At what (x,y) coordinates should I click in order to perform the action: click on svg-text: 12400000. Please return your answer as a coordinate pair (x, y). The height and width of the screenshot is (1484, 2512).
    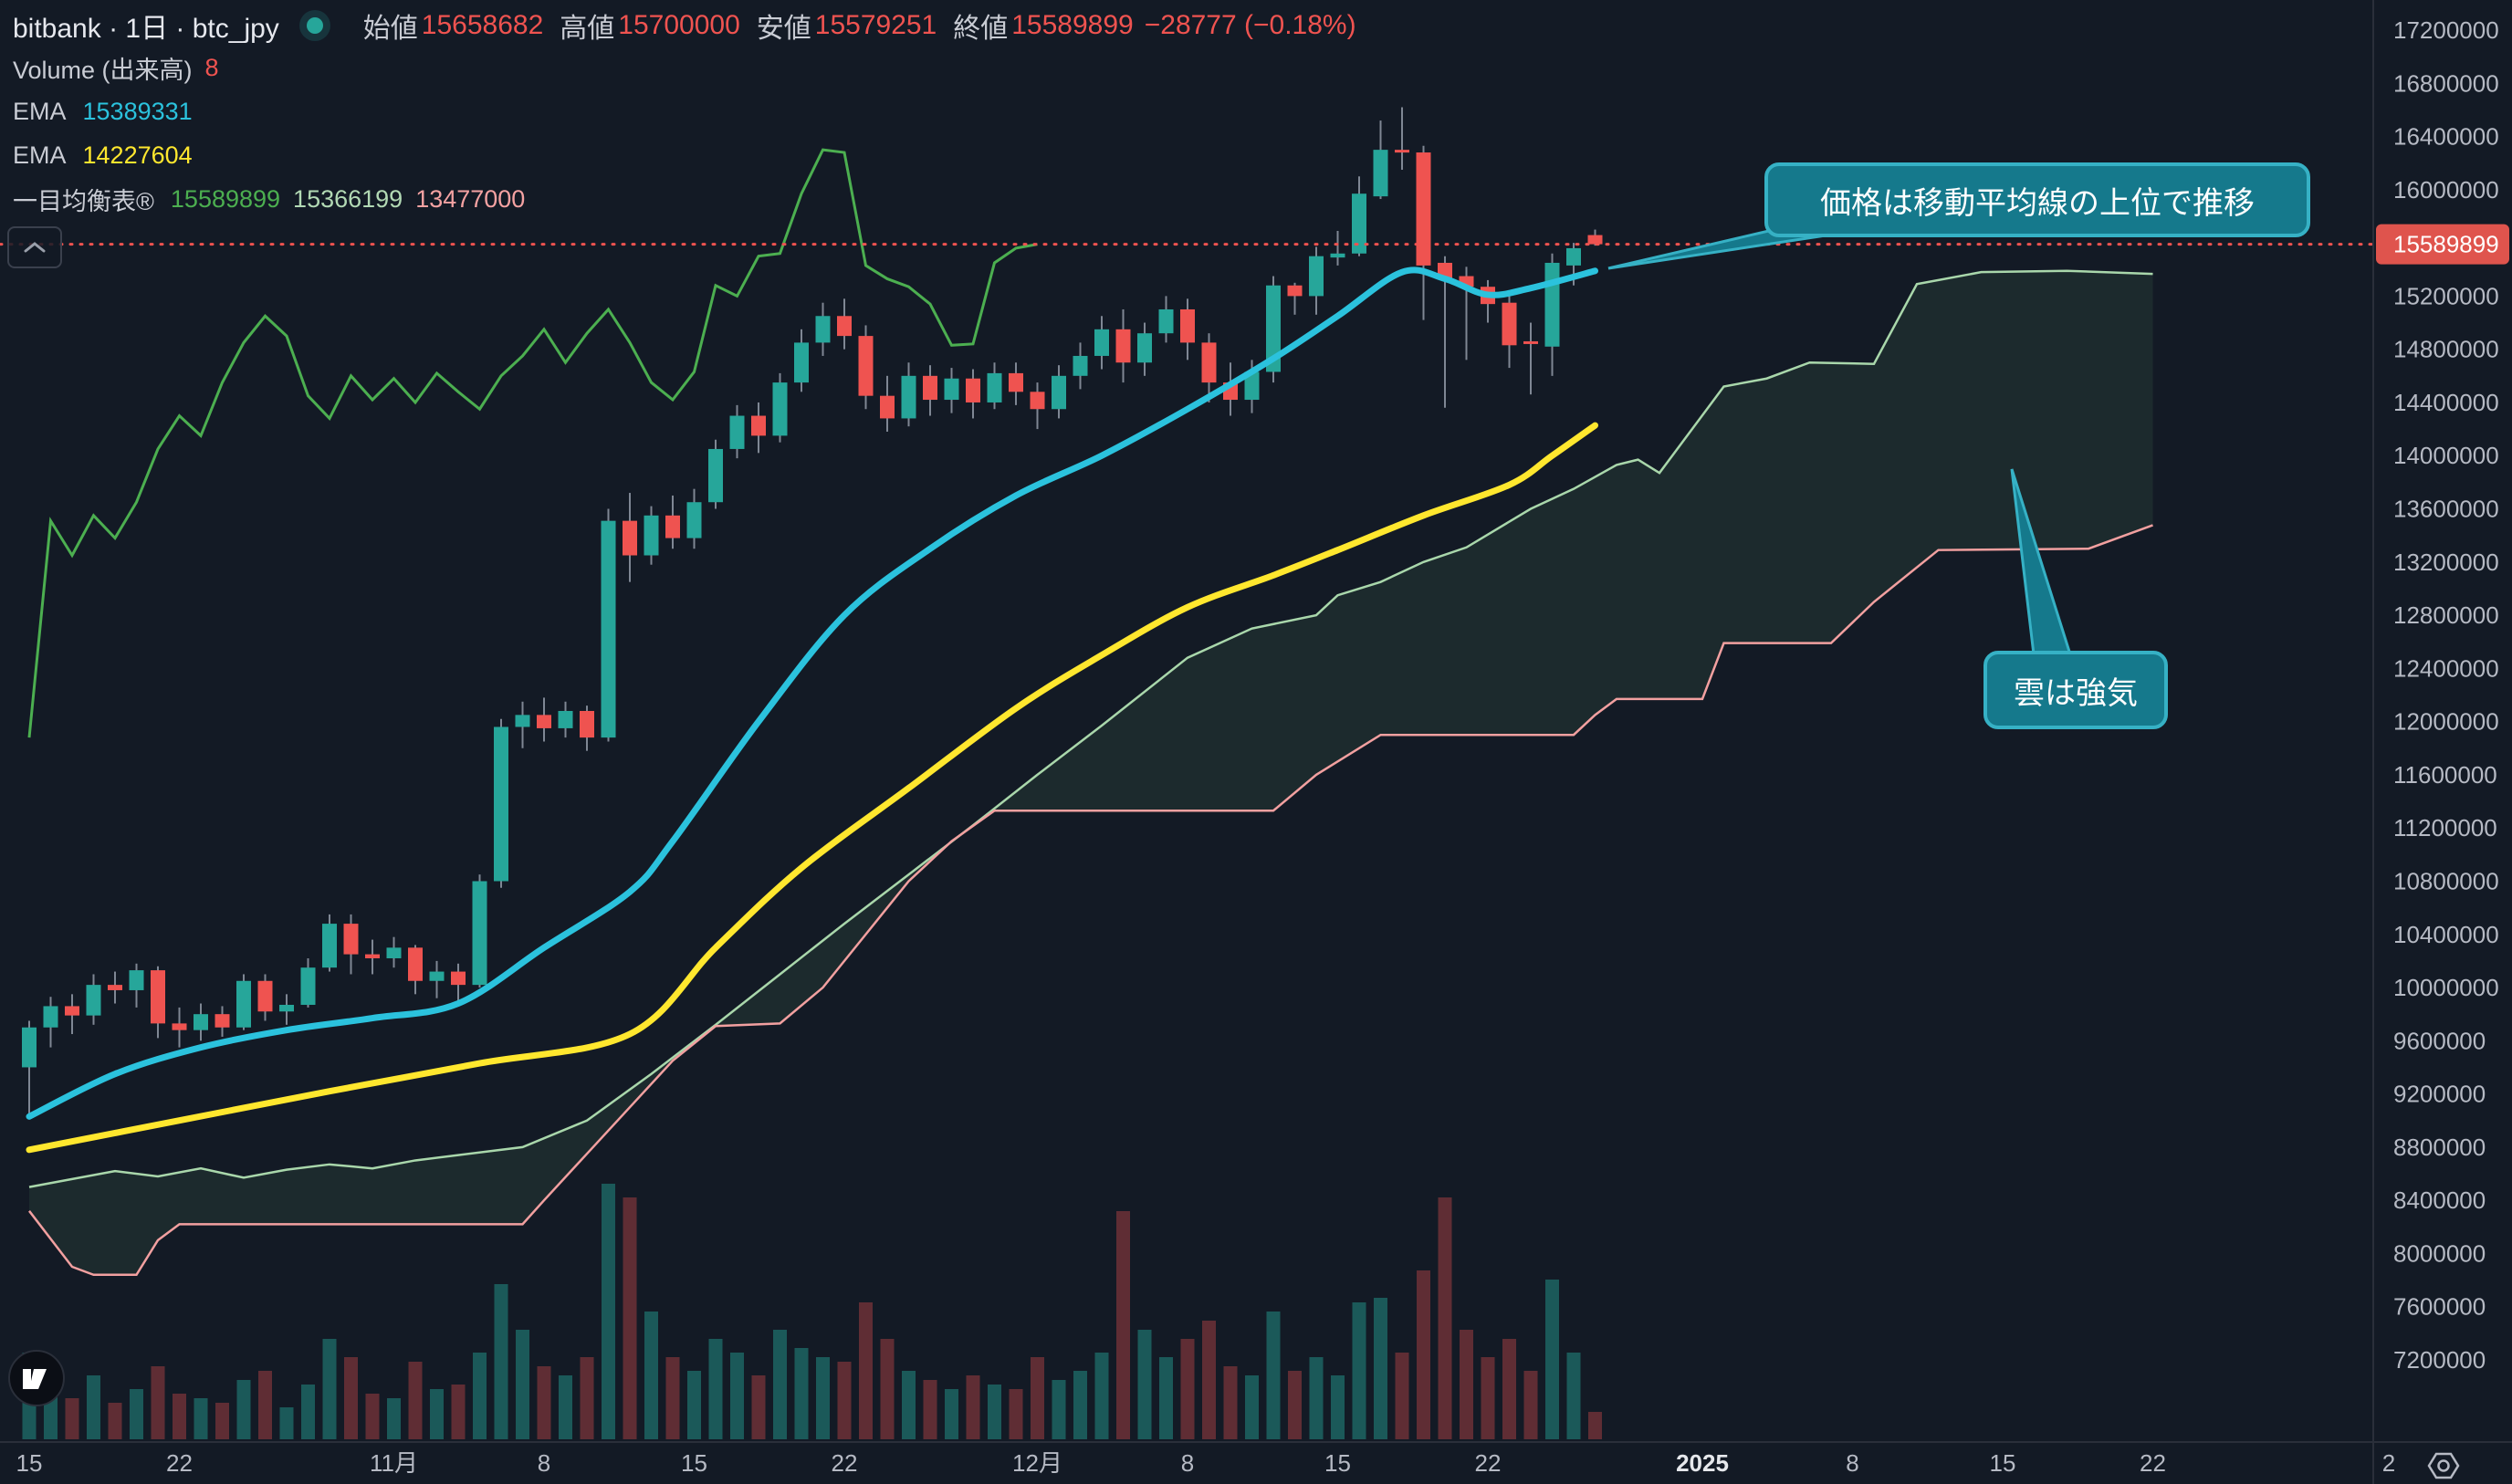
    Looking at the image, I should click on (2446, 668).